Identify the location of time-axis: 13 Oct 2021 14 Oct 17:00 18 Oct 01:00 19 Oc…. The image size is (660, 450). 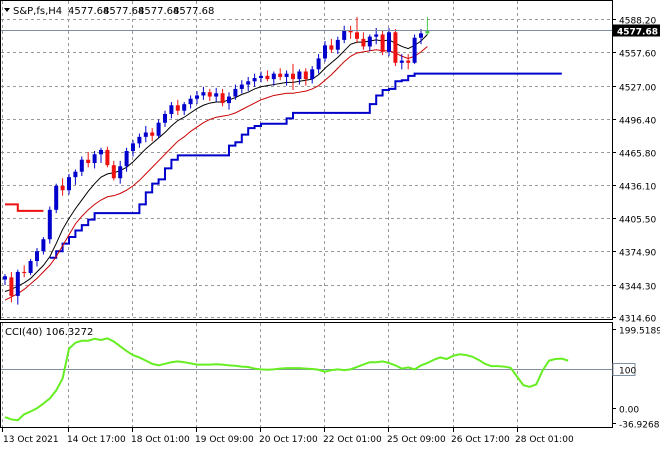
(288, 436).